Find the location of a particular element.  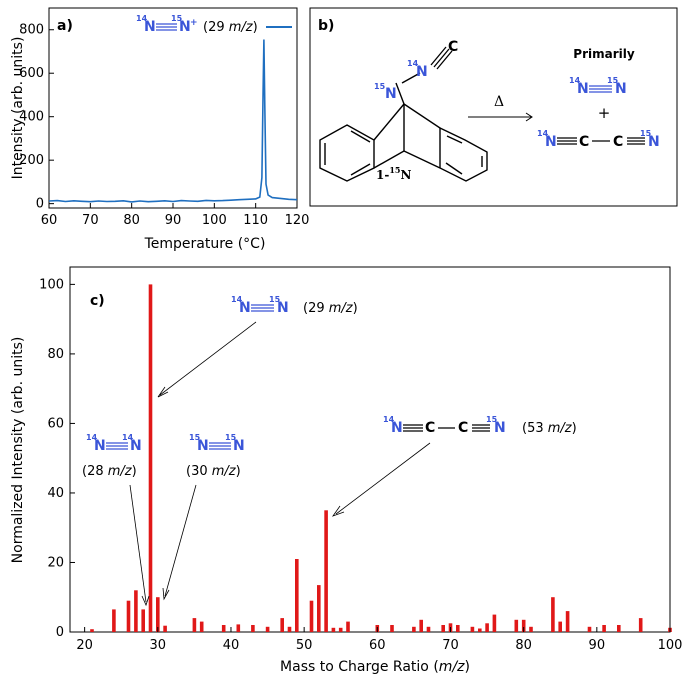

legend-iso-1: 14 is located at coordinates (142, 18).